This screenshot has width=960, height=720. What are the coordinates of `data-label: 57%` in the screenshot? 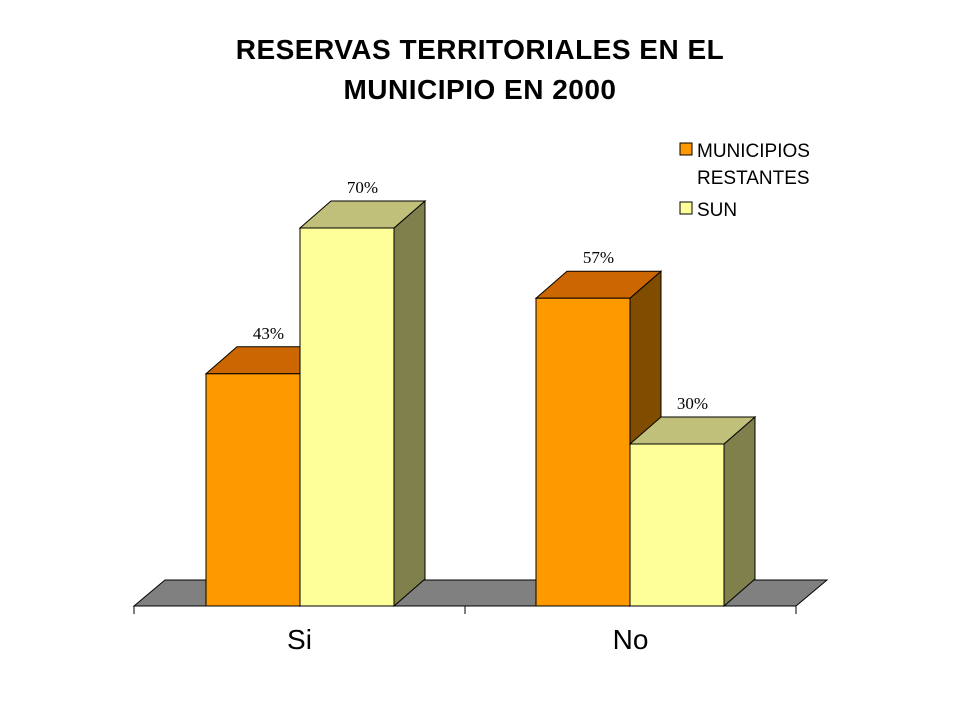 It's located at (598, 257).